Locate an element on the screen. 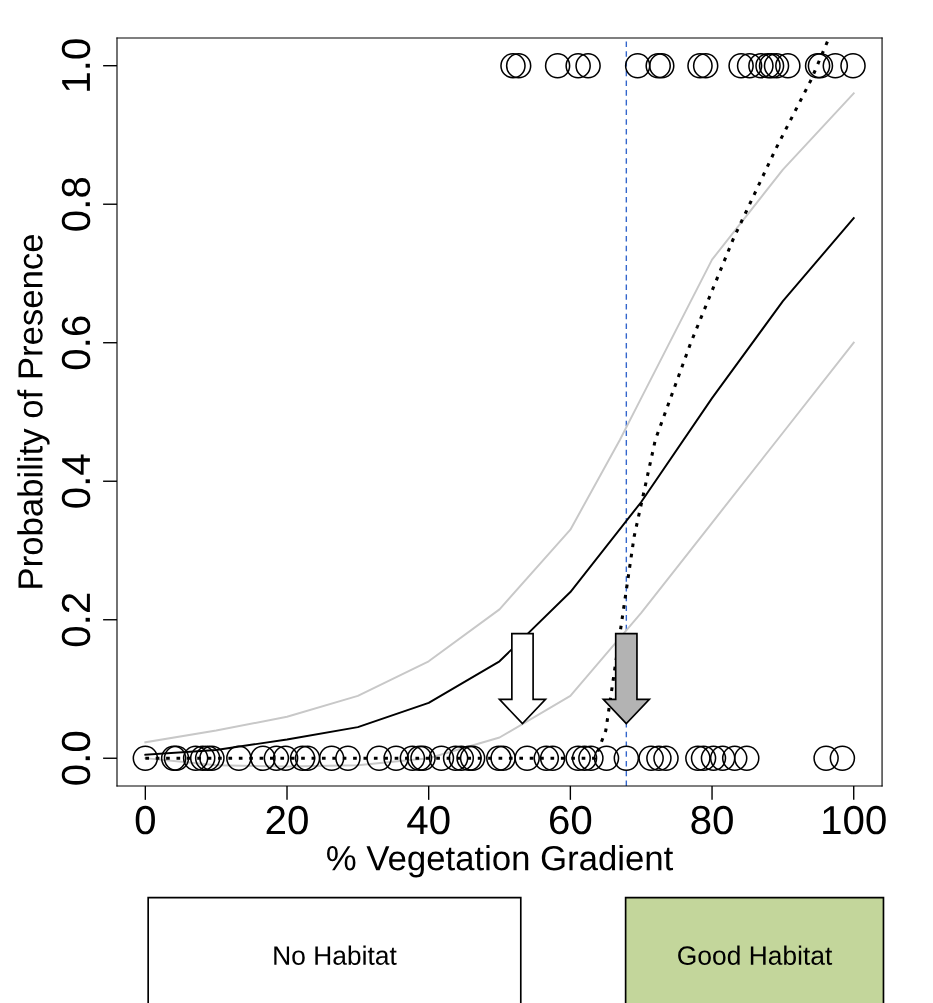 This screenshot has width=933, height=1003. y-tick-label: 0.2 is located at coordinates (76, 620).